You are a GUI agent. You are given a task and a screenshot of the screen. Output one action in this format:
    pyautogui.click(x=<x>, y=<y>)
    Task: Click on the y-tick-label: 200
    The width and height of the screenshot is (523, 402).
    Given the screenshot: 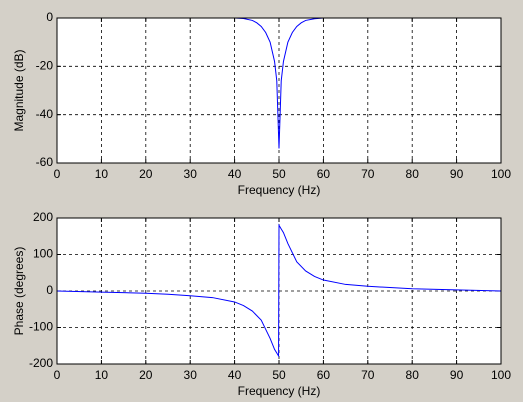 What is the action you would take?
    pyautogui.click(x=43, y=217)
    